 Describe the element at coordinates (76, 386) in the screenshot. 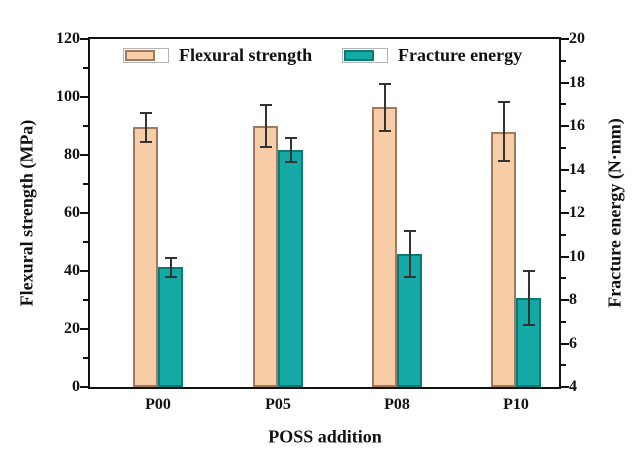

I see `left-axis-tick-label: 0` at that location.